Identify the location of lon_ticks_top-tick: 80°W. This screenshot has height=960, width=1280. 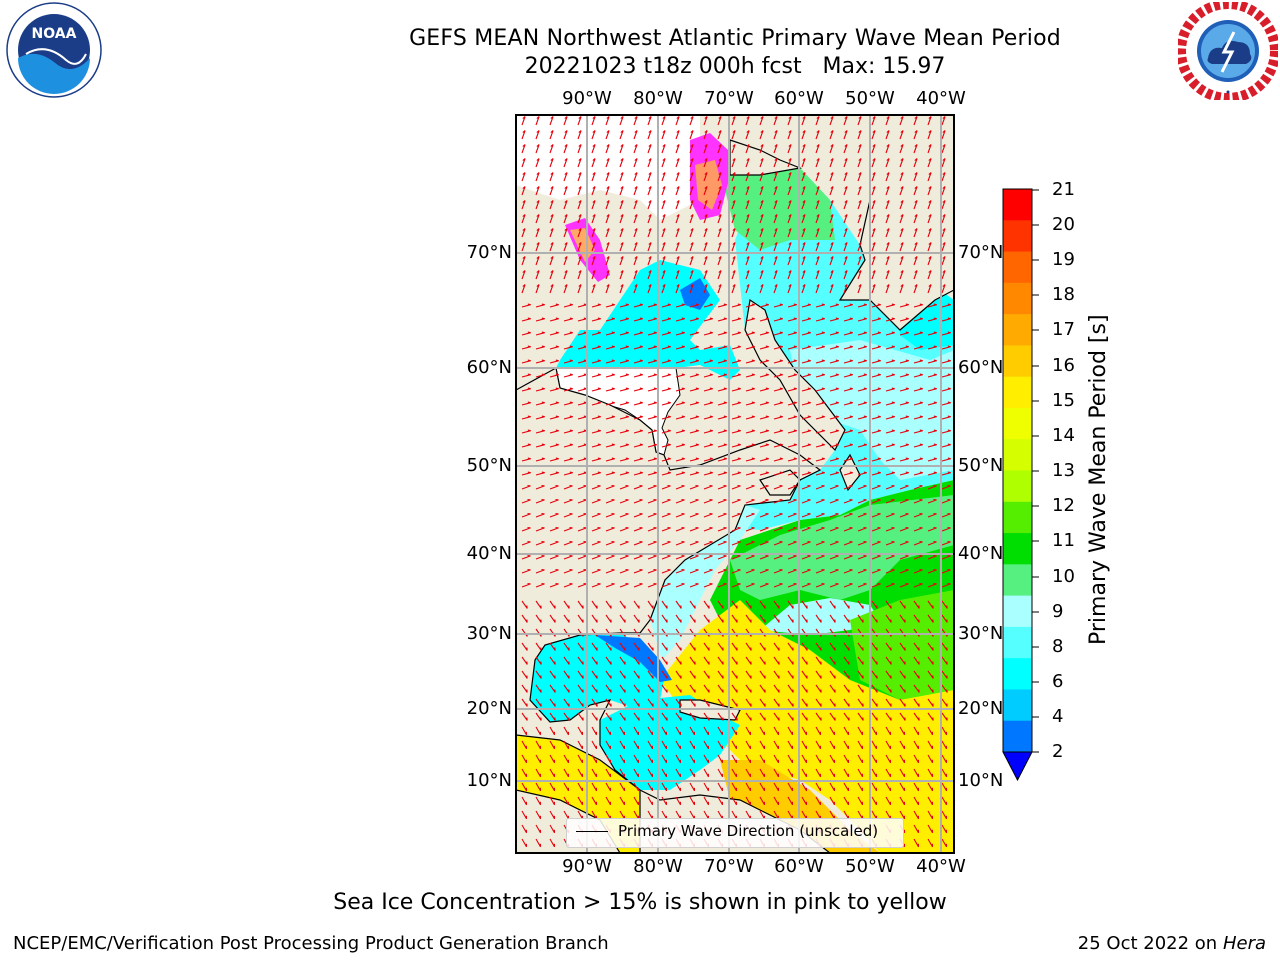
(658, 98).